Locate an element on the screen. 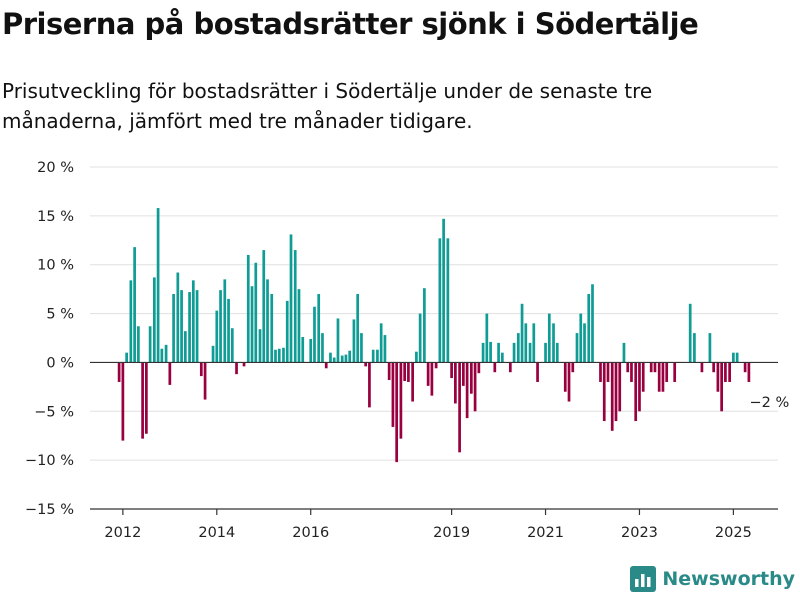 The image size is (800, 600). annotation: −2 % is located at coordinates (769, 403).